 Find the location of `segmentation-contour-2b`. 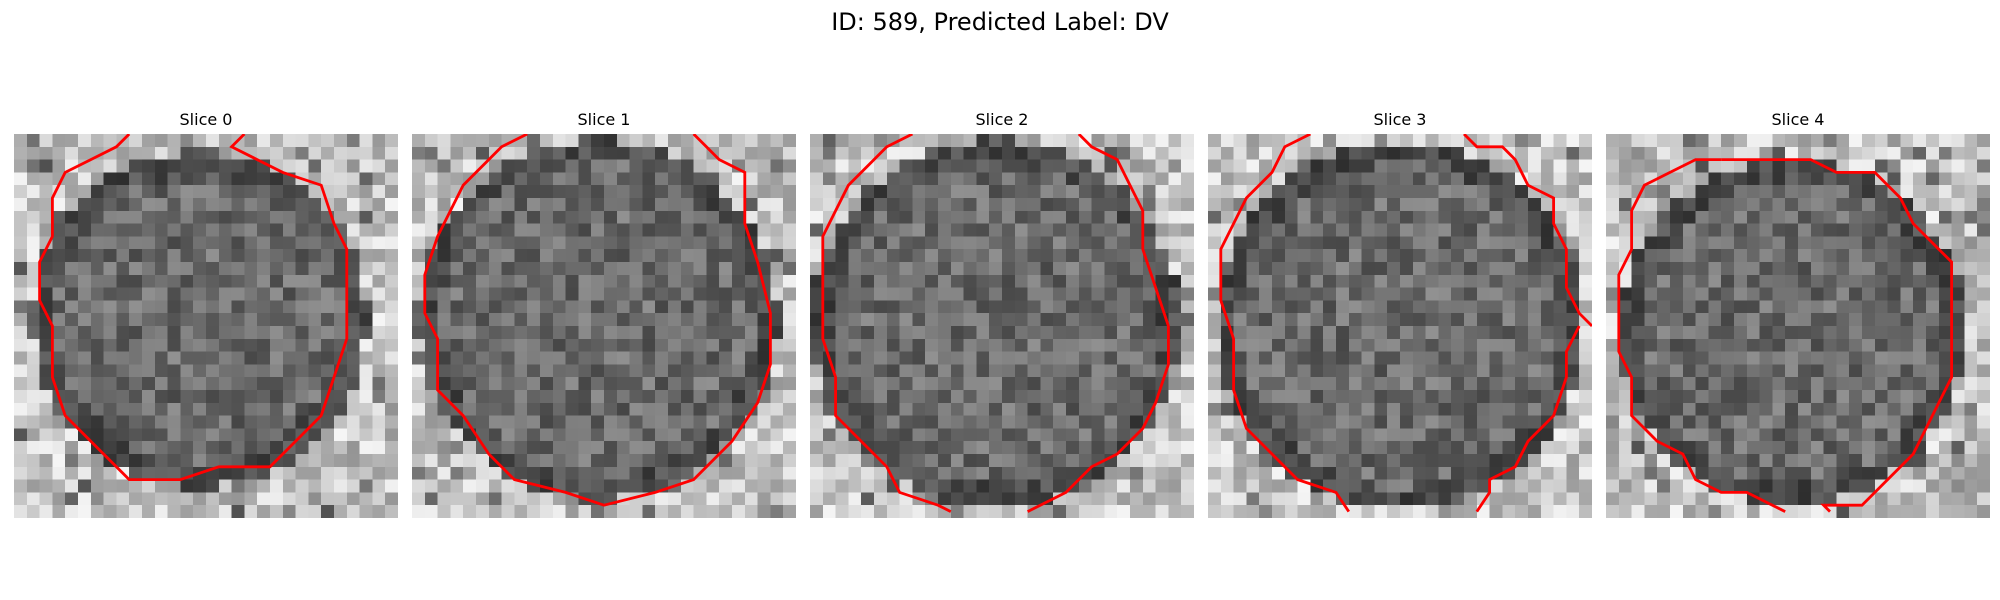

segmentation-contour-2b is located at coordinates (1098, 323).